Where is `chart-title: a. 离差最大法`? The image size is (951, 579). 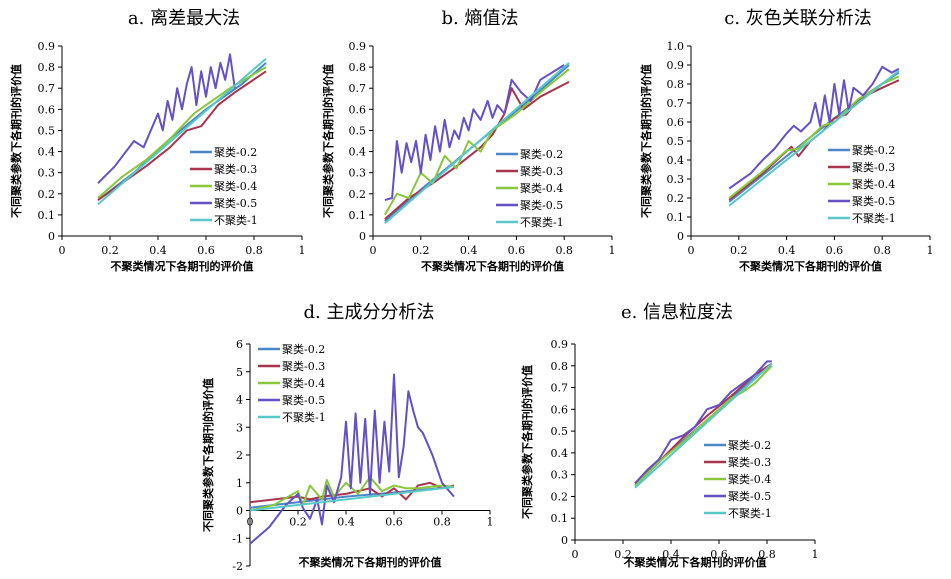
chart-title: a. 离差最大法 is located at coordinates (184, 18).